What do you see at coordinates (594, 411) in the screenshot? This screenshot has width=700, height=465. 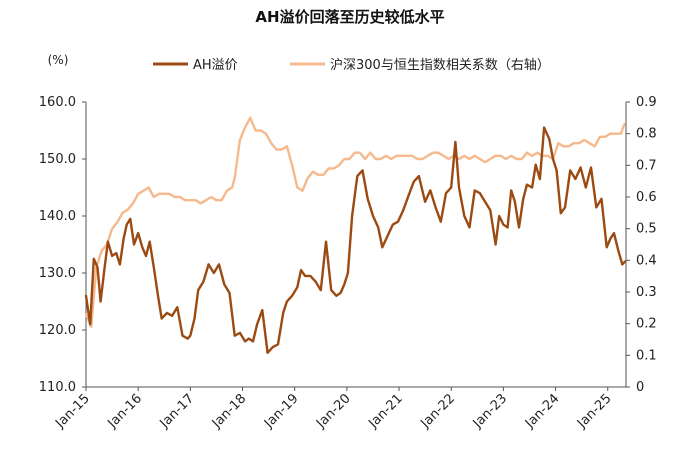 I see `x-tick-label: Jan-25` at bounding box center [594, 411].